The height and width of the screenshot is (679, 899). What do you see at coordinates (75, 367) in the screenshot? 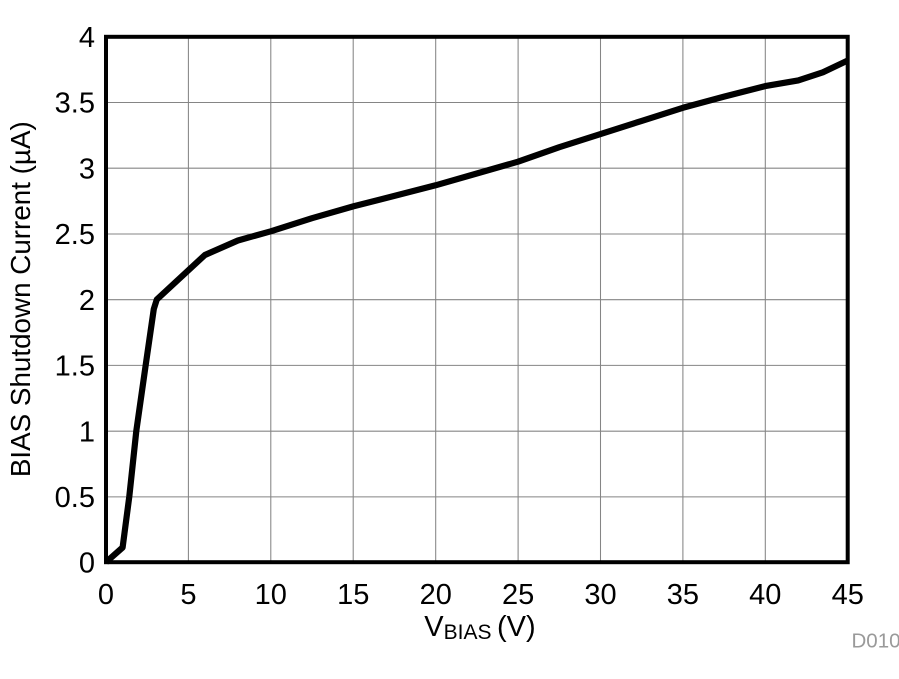
I see `svg-text: 1.5` at bounding box center [75, 367].